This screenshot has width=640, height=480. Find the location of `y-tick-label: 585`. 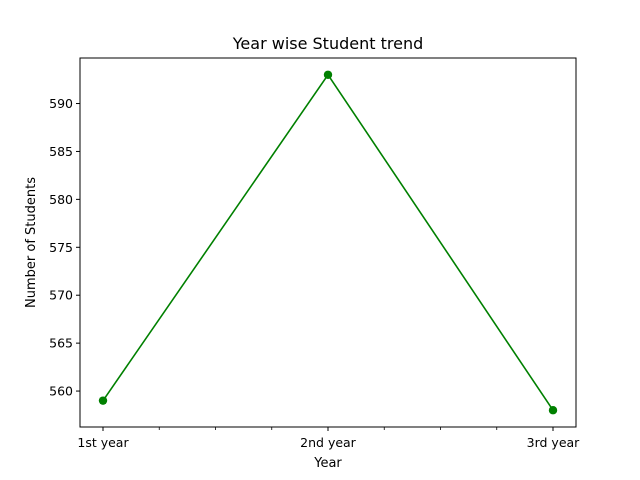

y-tick-label: 585 is located at coordinates (61, 151).